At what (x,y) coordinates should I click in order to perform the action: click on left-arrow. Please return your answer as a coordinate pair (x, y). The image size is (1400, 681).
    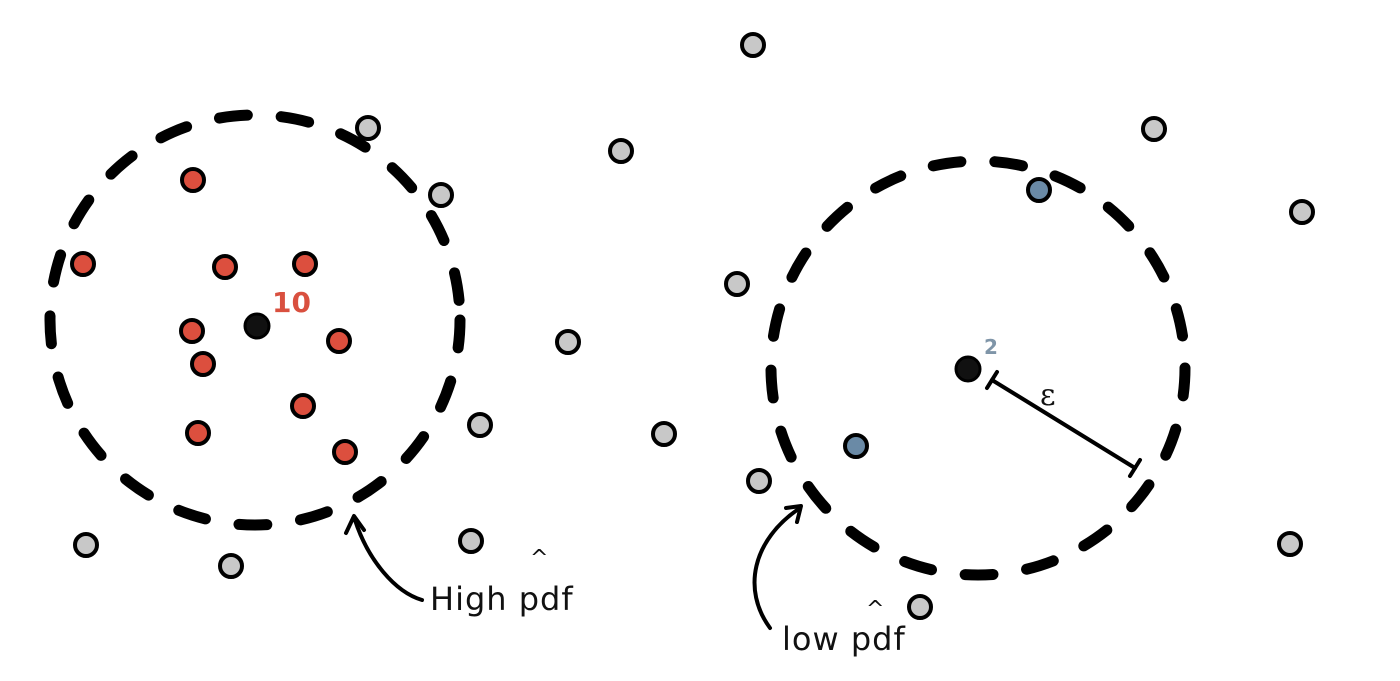
    Looking at the image, I should click on (388, 560).